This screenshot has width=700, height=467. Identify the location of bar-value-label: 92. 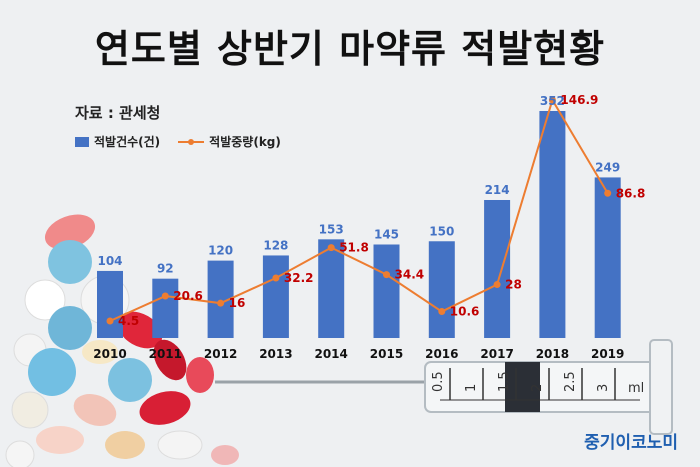
(165, 269).